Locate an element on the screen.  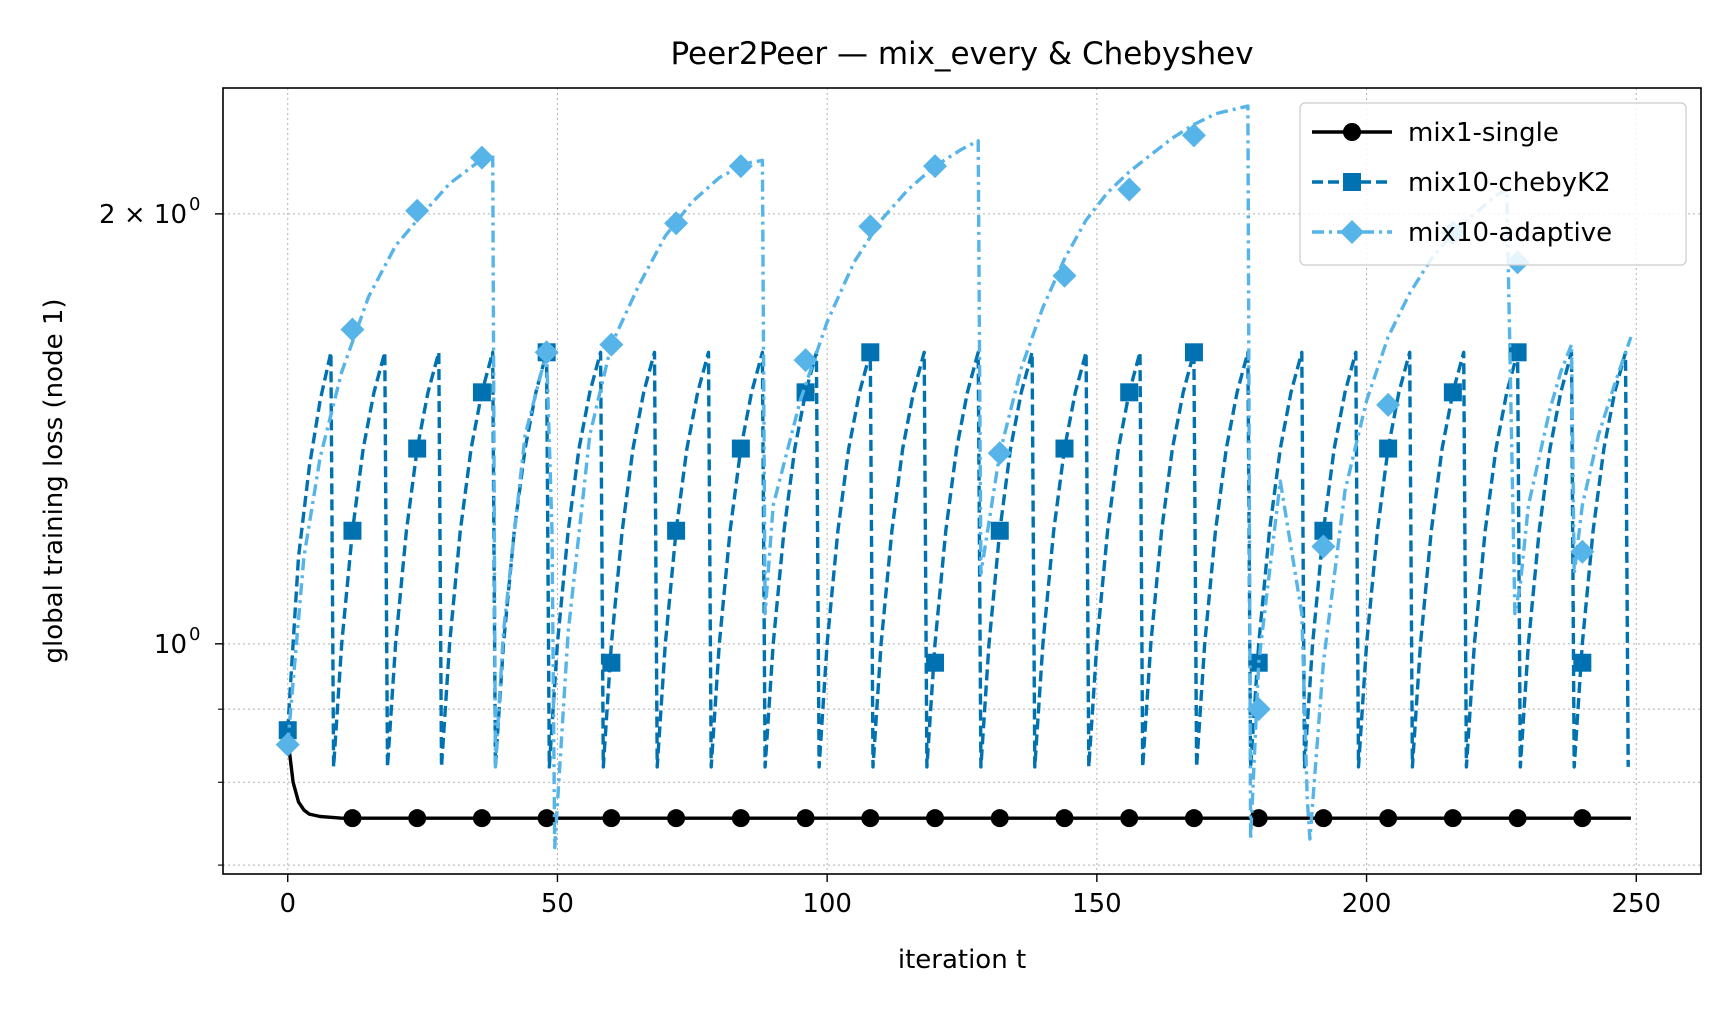
x-tick-label: 200 is located at coordinates (1367, 904).